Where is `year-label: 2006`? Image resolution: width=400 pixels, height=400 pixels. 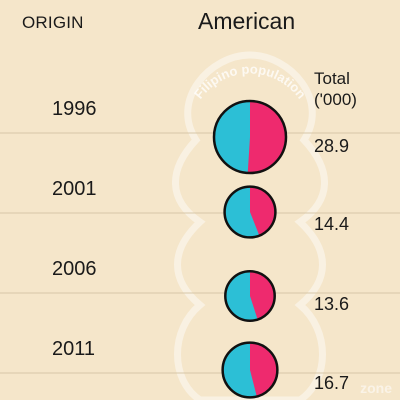 year-label: 2006 is located at coordinates (74, 269).